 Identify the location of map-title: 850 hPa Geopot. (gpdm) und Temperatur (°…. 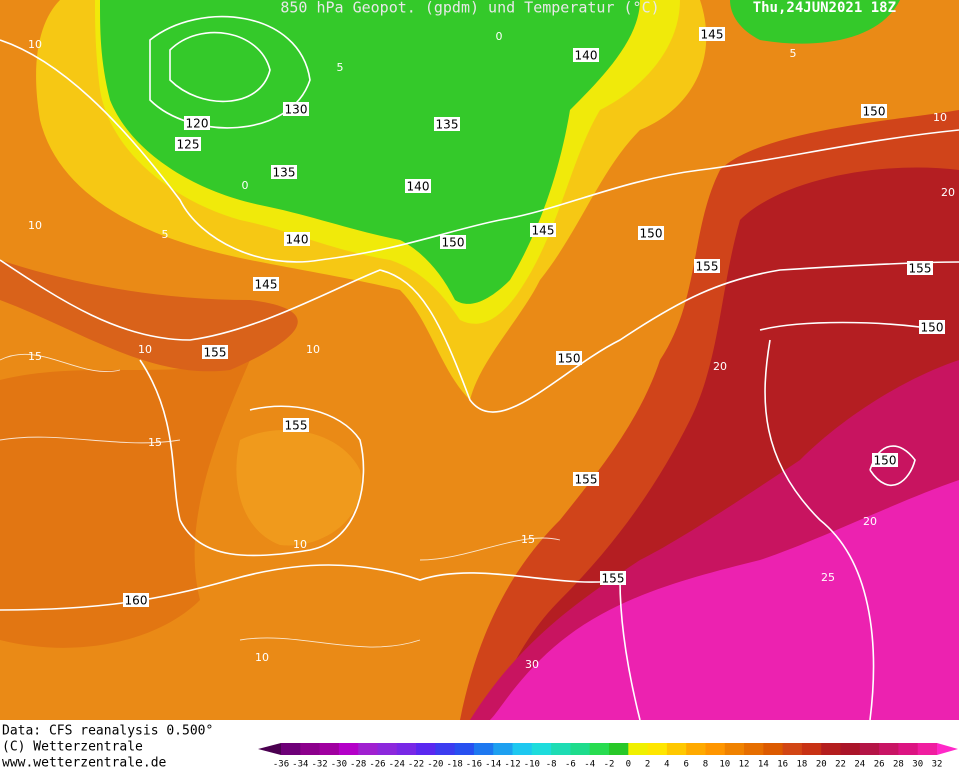
(469, 8).